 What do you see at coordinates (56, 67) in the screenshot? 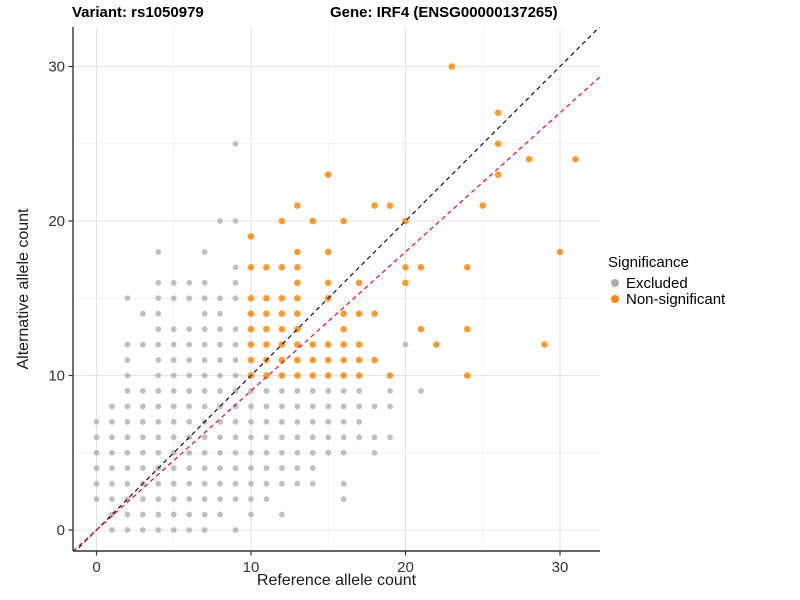
I see `y-tick-label: 30` at bounding box center [56, 67].